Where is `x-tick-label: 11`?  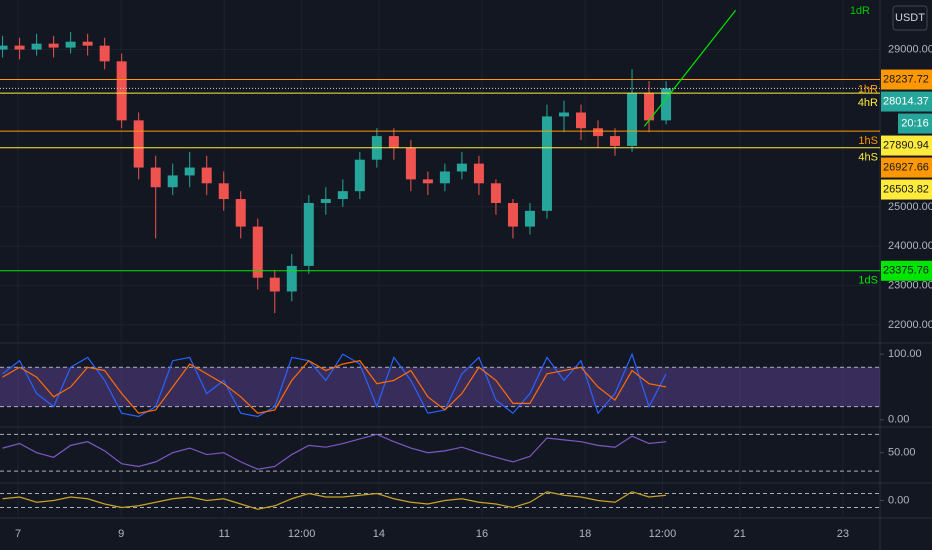 x-tick-label: 11 is located at coordinates (224, 534).